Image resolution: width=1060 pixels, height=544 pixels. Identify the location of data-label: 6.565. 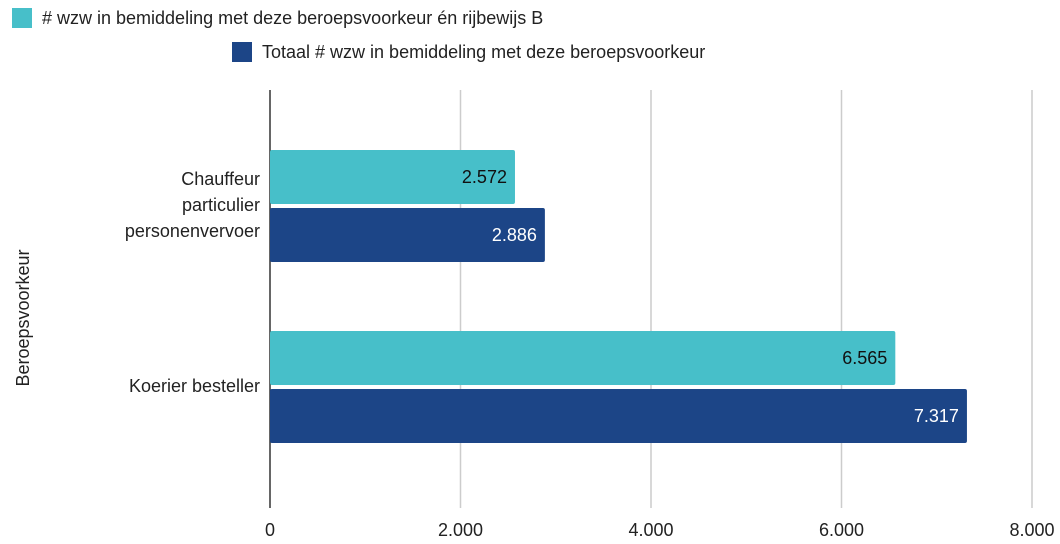
(864, 358).